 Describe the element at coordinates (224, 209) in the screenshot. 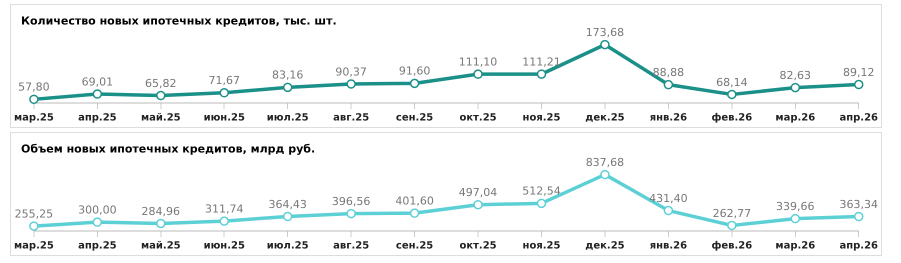

I see `data-label: 311,74` at that location.